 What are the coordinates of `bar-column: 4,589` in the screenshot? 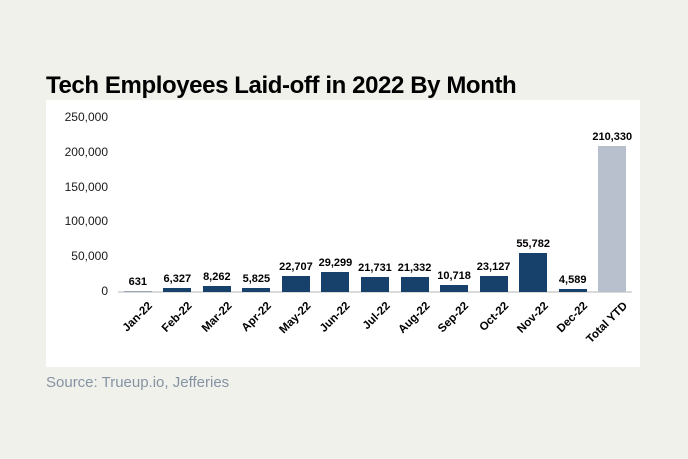 It's located at (573, 205).